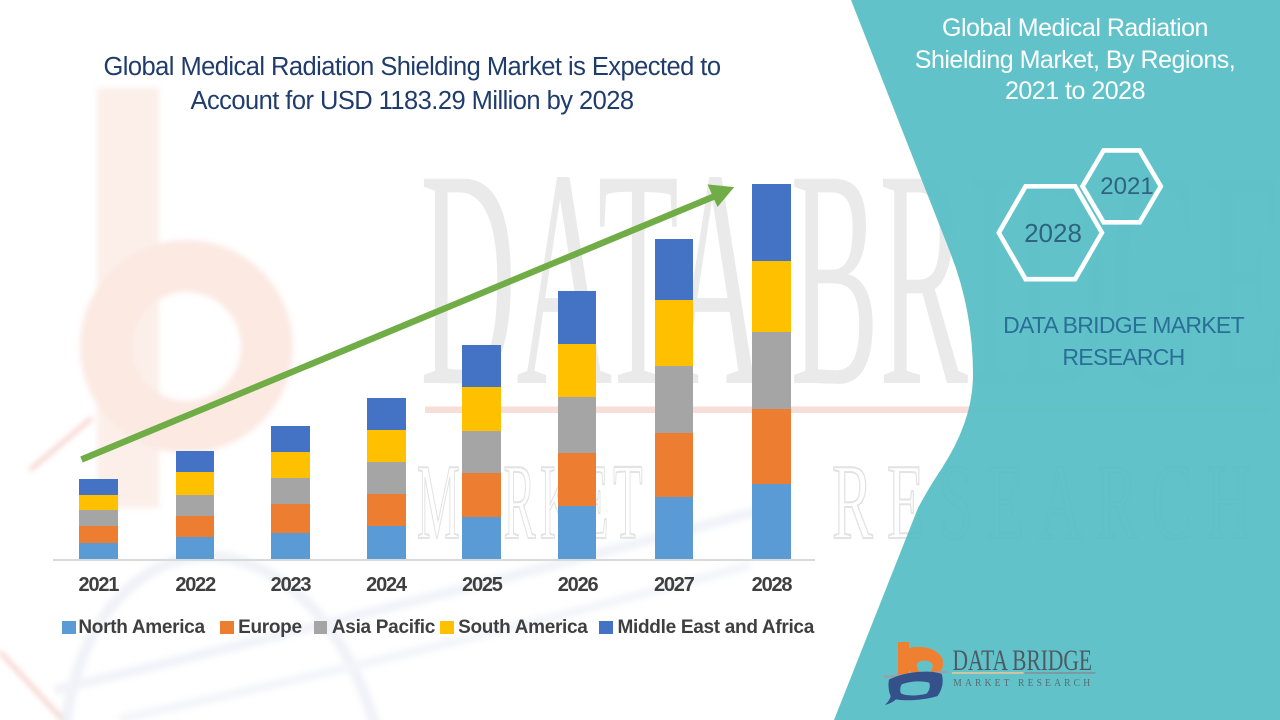 This screenshot has width=1280, height=720. Describe the element at coordinates (1023, 683) in the screenshot. I see `svg-text: MARKET RESEARCH` at that location.